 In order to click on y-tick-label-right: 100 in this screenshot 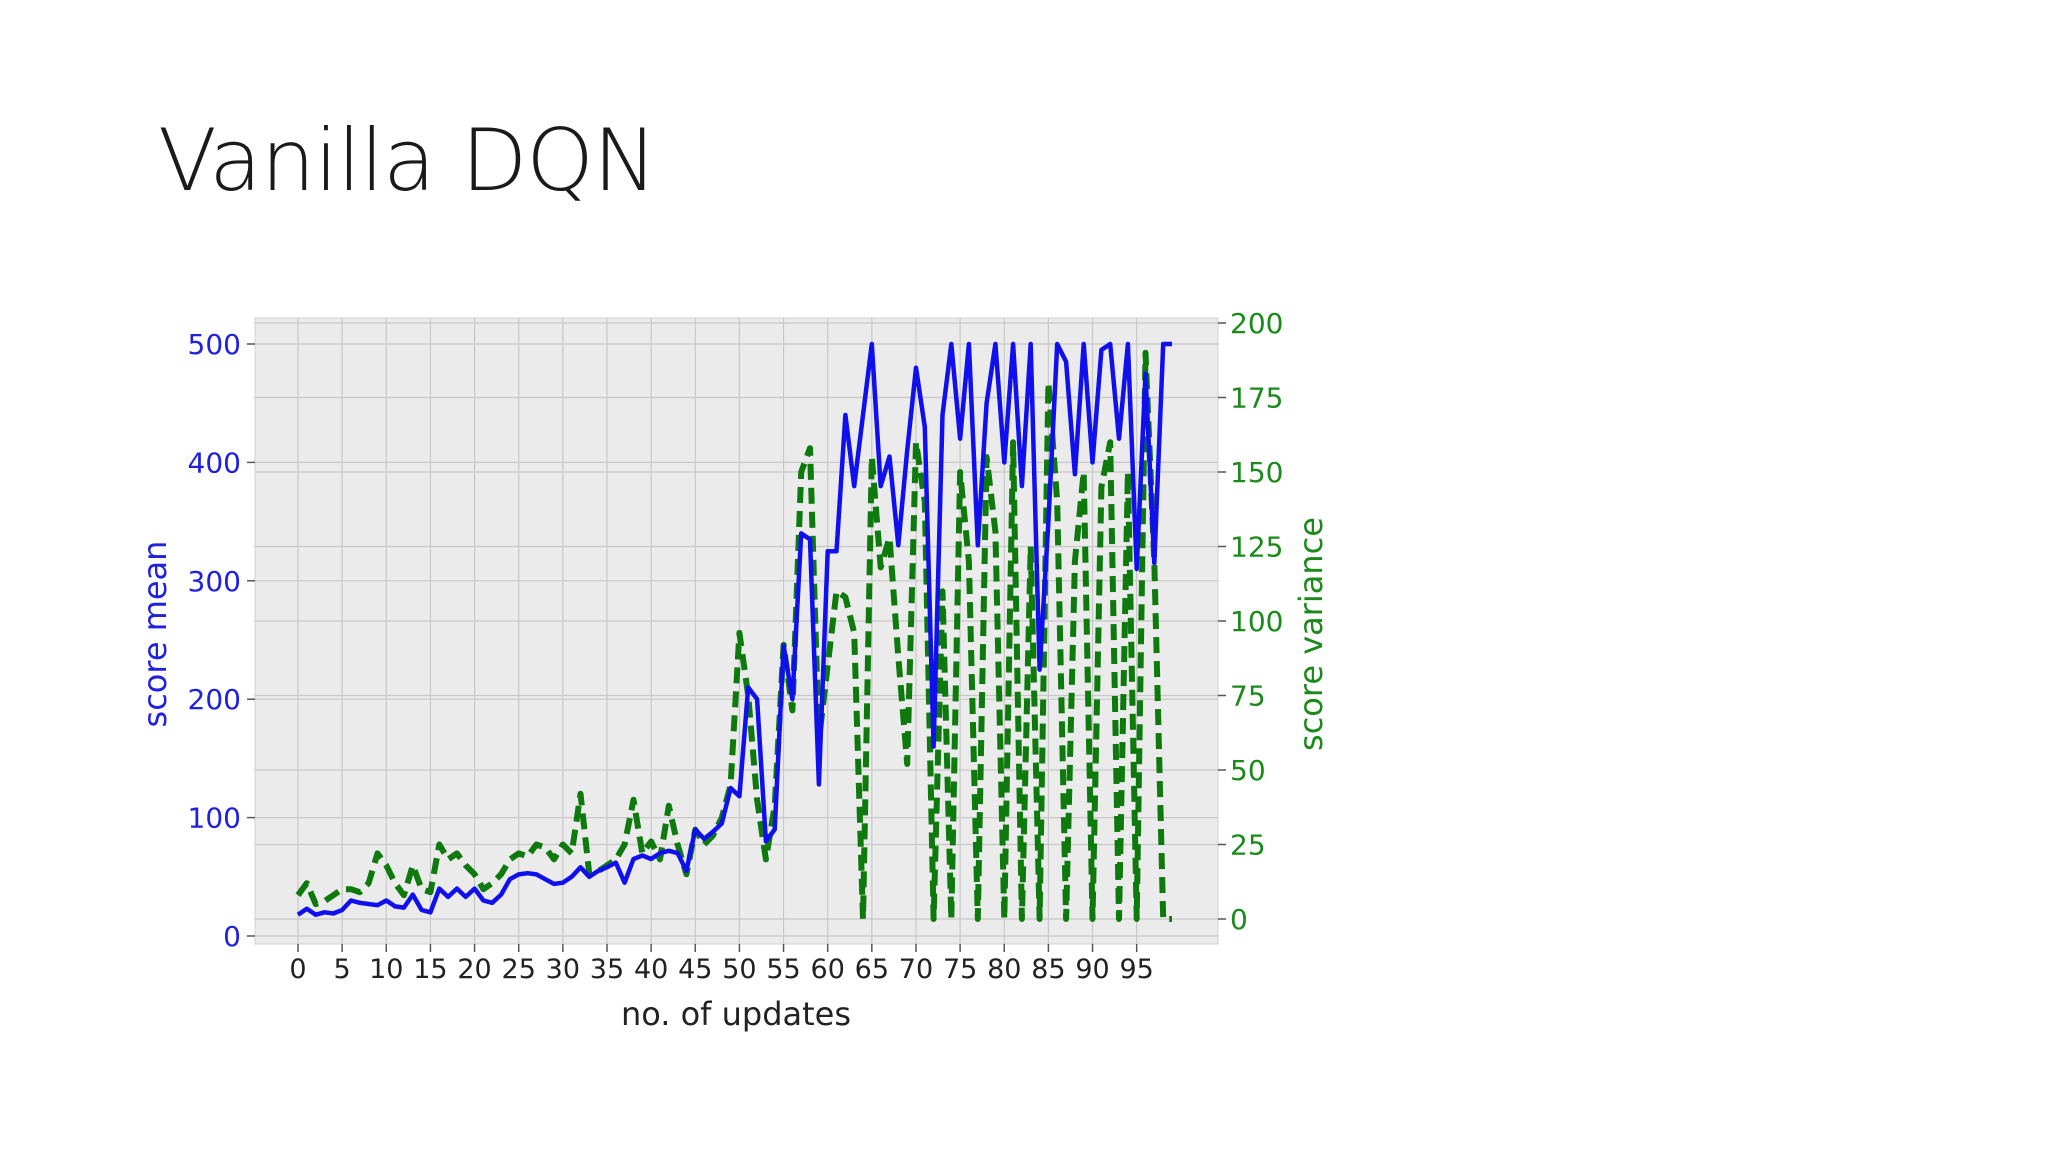, I will do `click(1256, 621)`.